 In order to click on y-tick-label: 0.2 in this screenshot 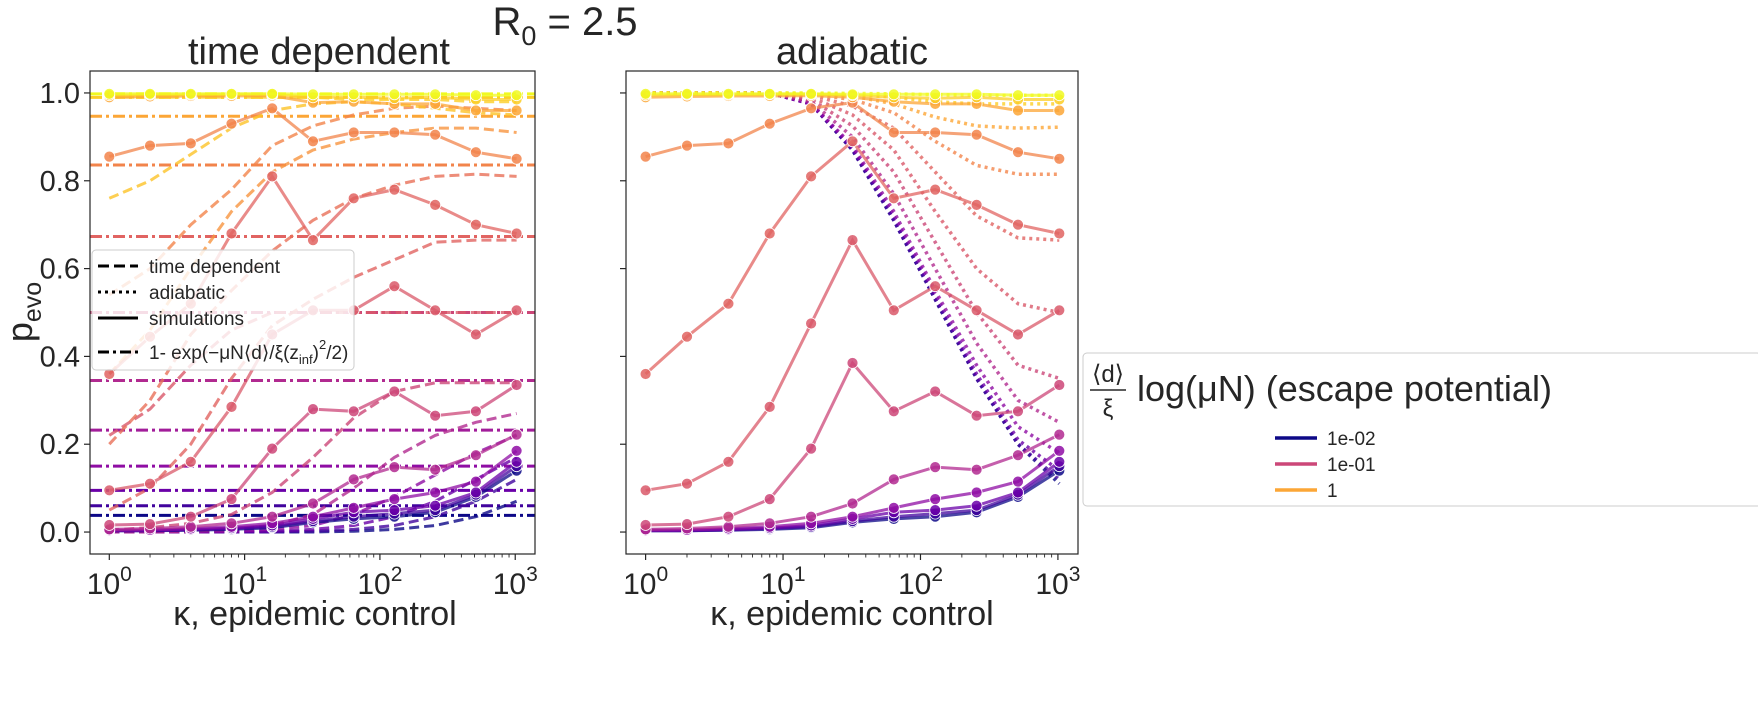, I will do `click(60, 445)`.